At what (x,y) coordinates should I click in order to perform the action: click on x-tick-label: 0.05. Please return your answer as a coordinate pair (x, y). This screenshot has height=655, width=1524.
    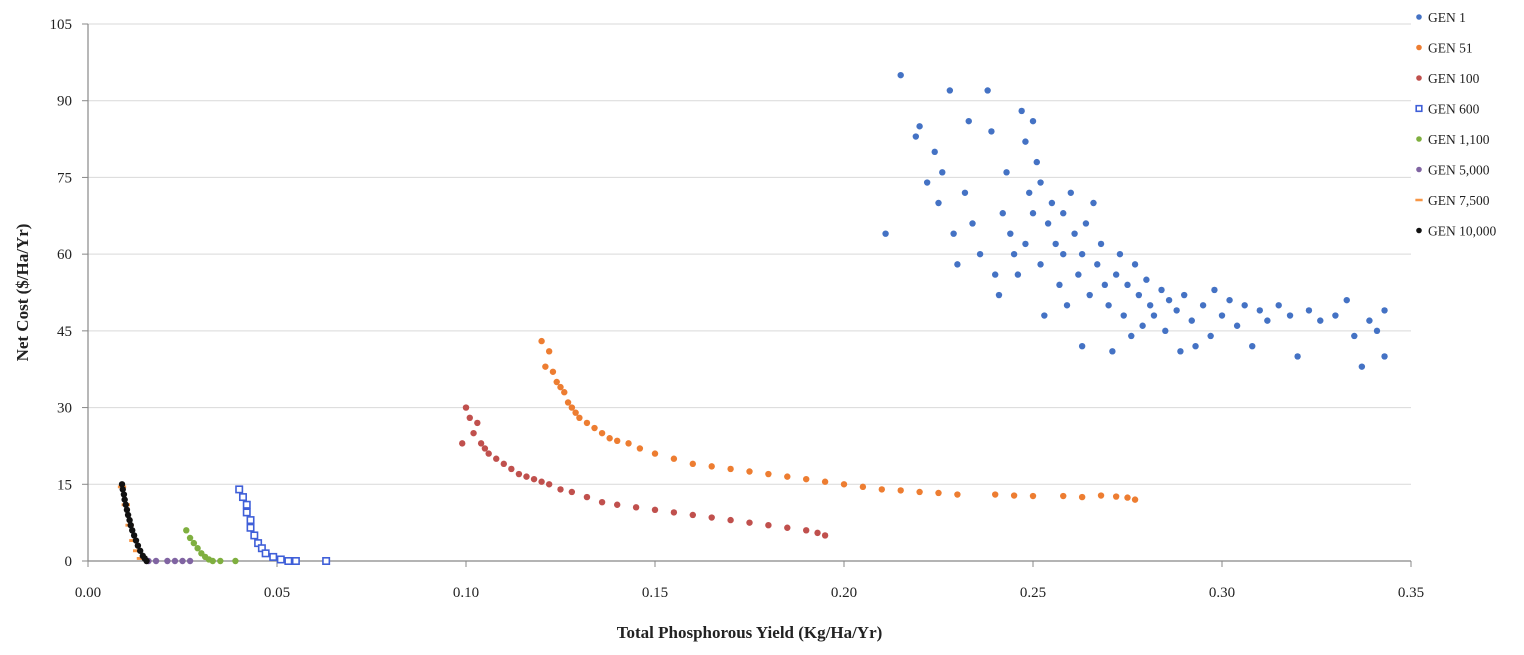
    Looking at the image, I should click on (277, 593).